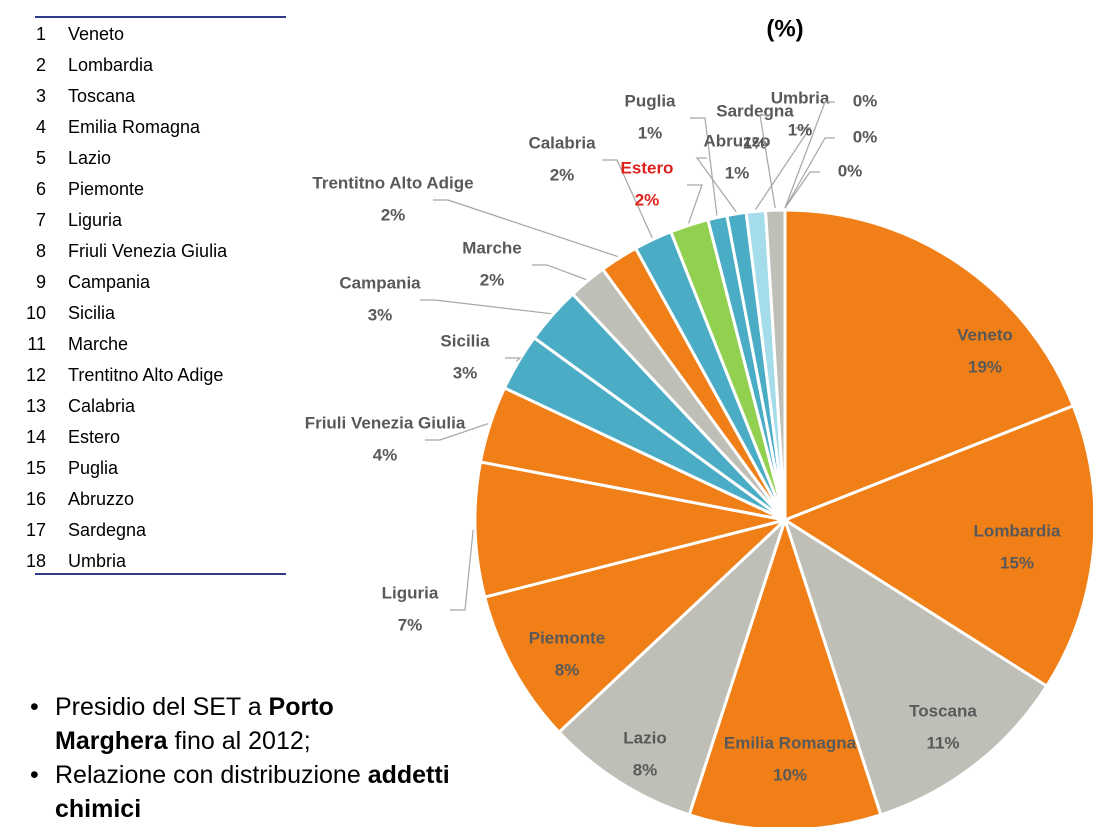 Image resolution: width=1093 pixels, height=827 pixels. I want to click on slice-label-name: Trentitno Alto Adige, so click(392, 182).